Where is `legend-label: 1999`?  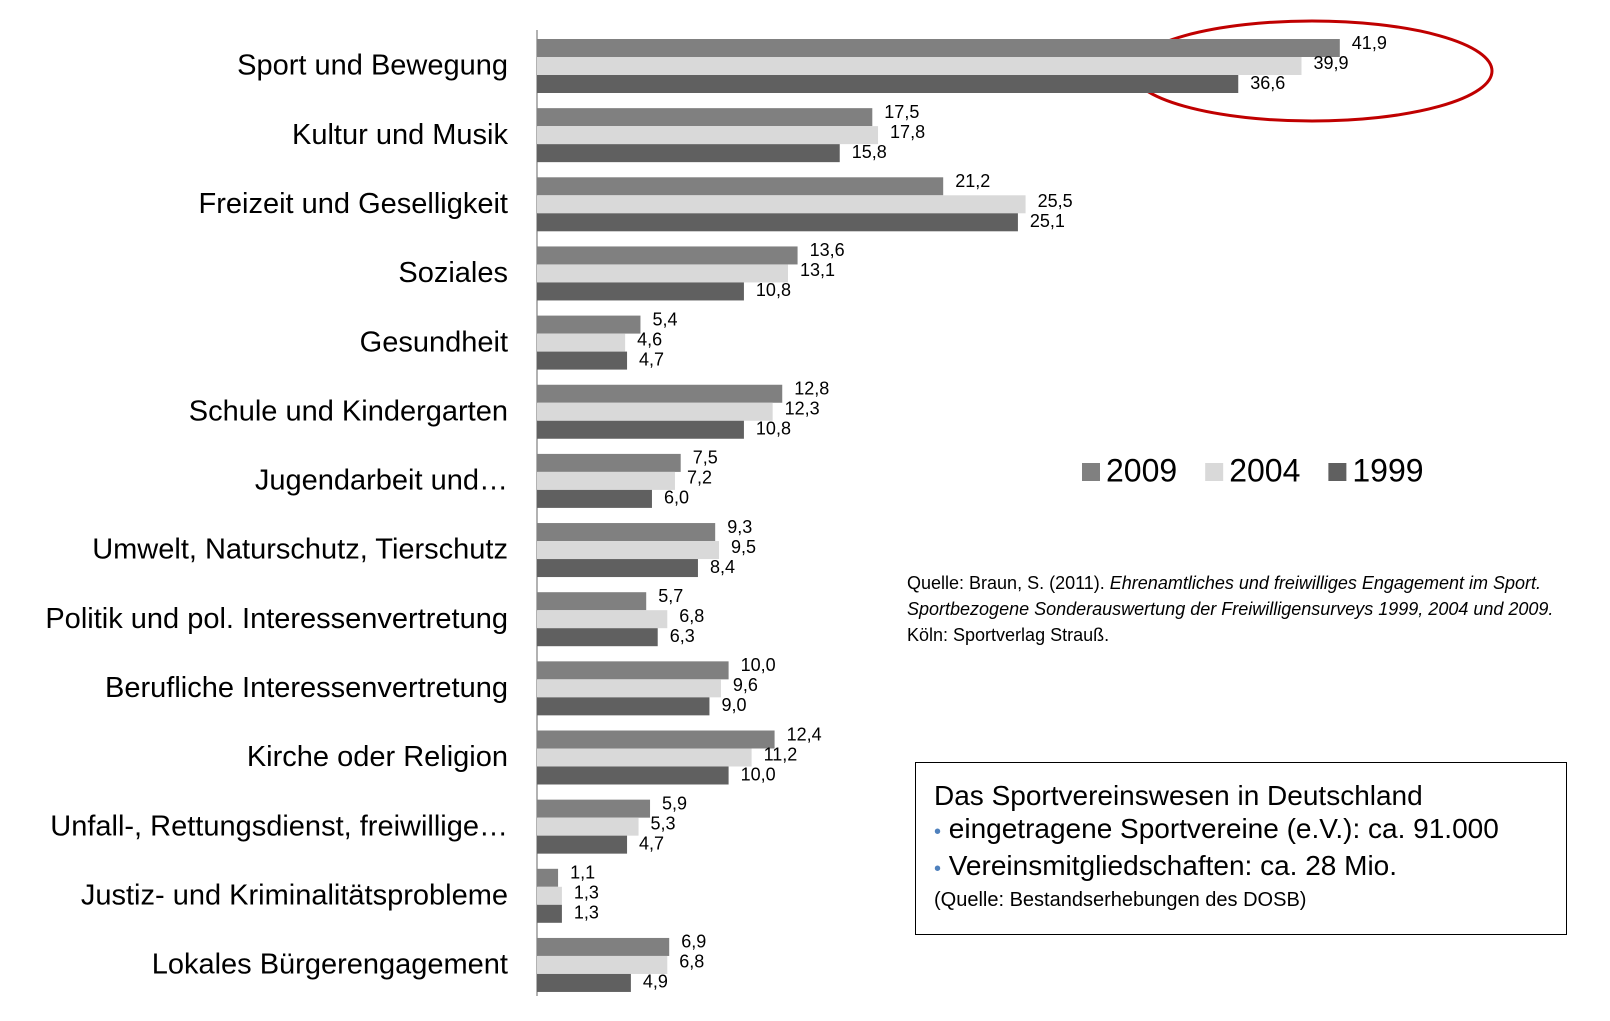 legend-label: 1999 is located at coordinates (1387, 470).